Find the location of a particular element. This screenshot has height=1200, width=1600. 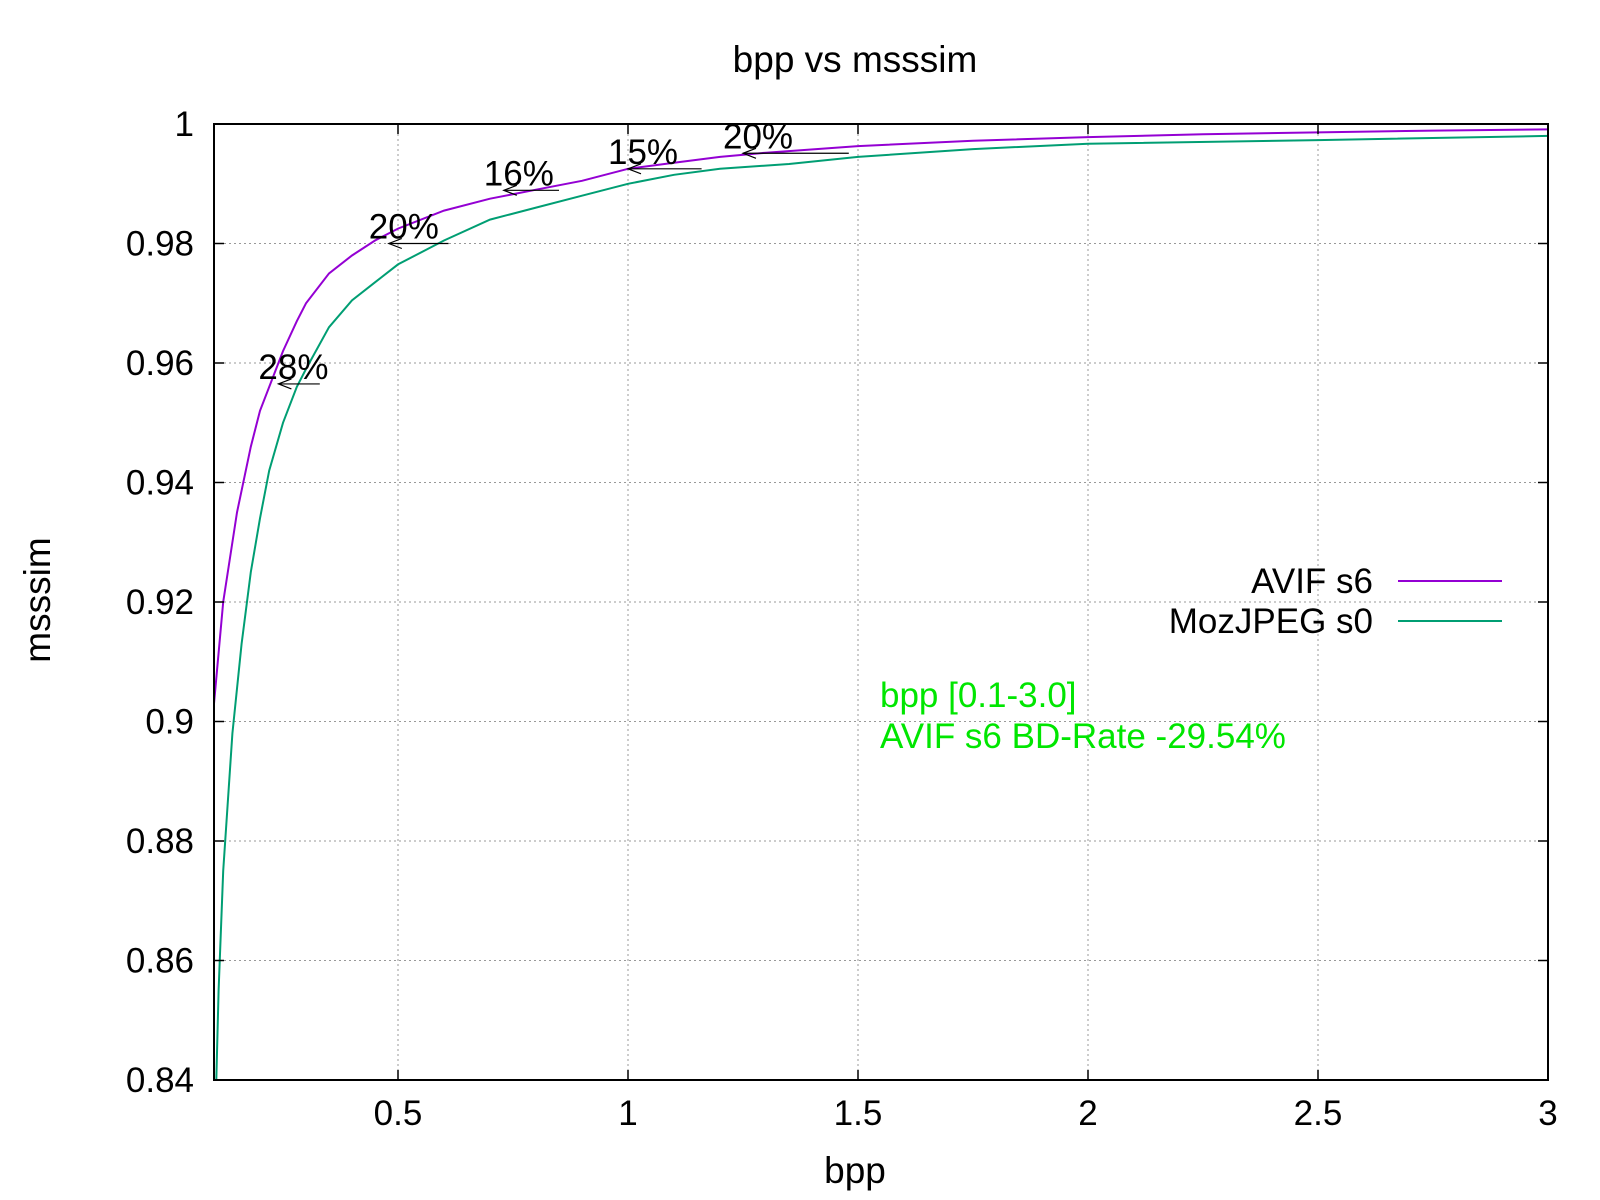

annotation-label: 16% is located at coordinates (519, 173).